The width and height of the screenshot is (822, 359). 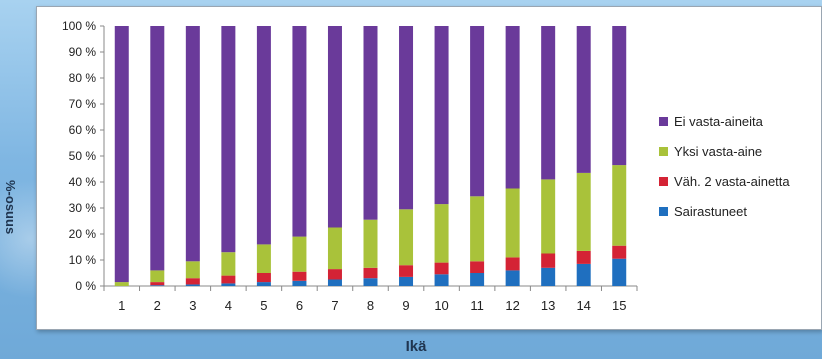 What do you see at coordinates (334, 305) in the screenshot?
I see `x-tick-label: 7` at bounding box center [334, 305].